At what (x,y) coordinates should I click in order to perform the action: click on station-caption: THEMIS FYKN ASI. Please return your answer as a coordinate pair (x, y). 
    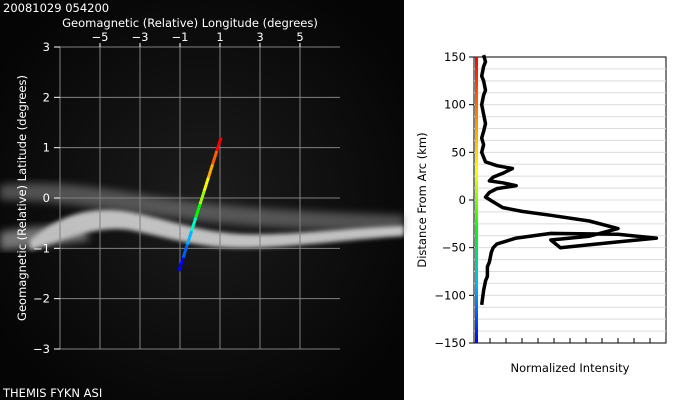
    Looking at the image, I should click on (52, 393).